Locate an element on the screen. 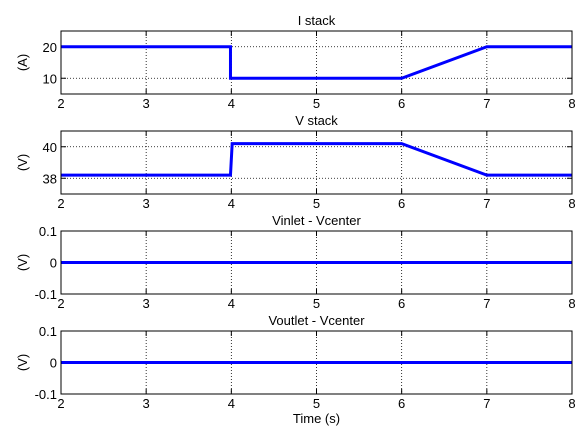 Image resolution: width=575 pixels, height=430 pixels. chart-title: Vinlet - Vcenter is located at coordinates (316, 220).